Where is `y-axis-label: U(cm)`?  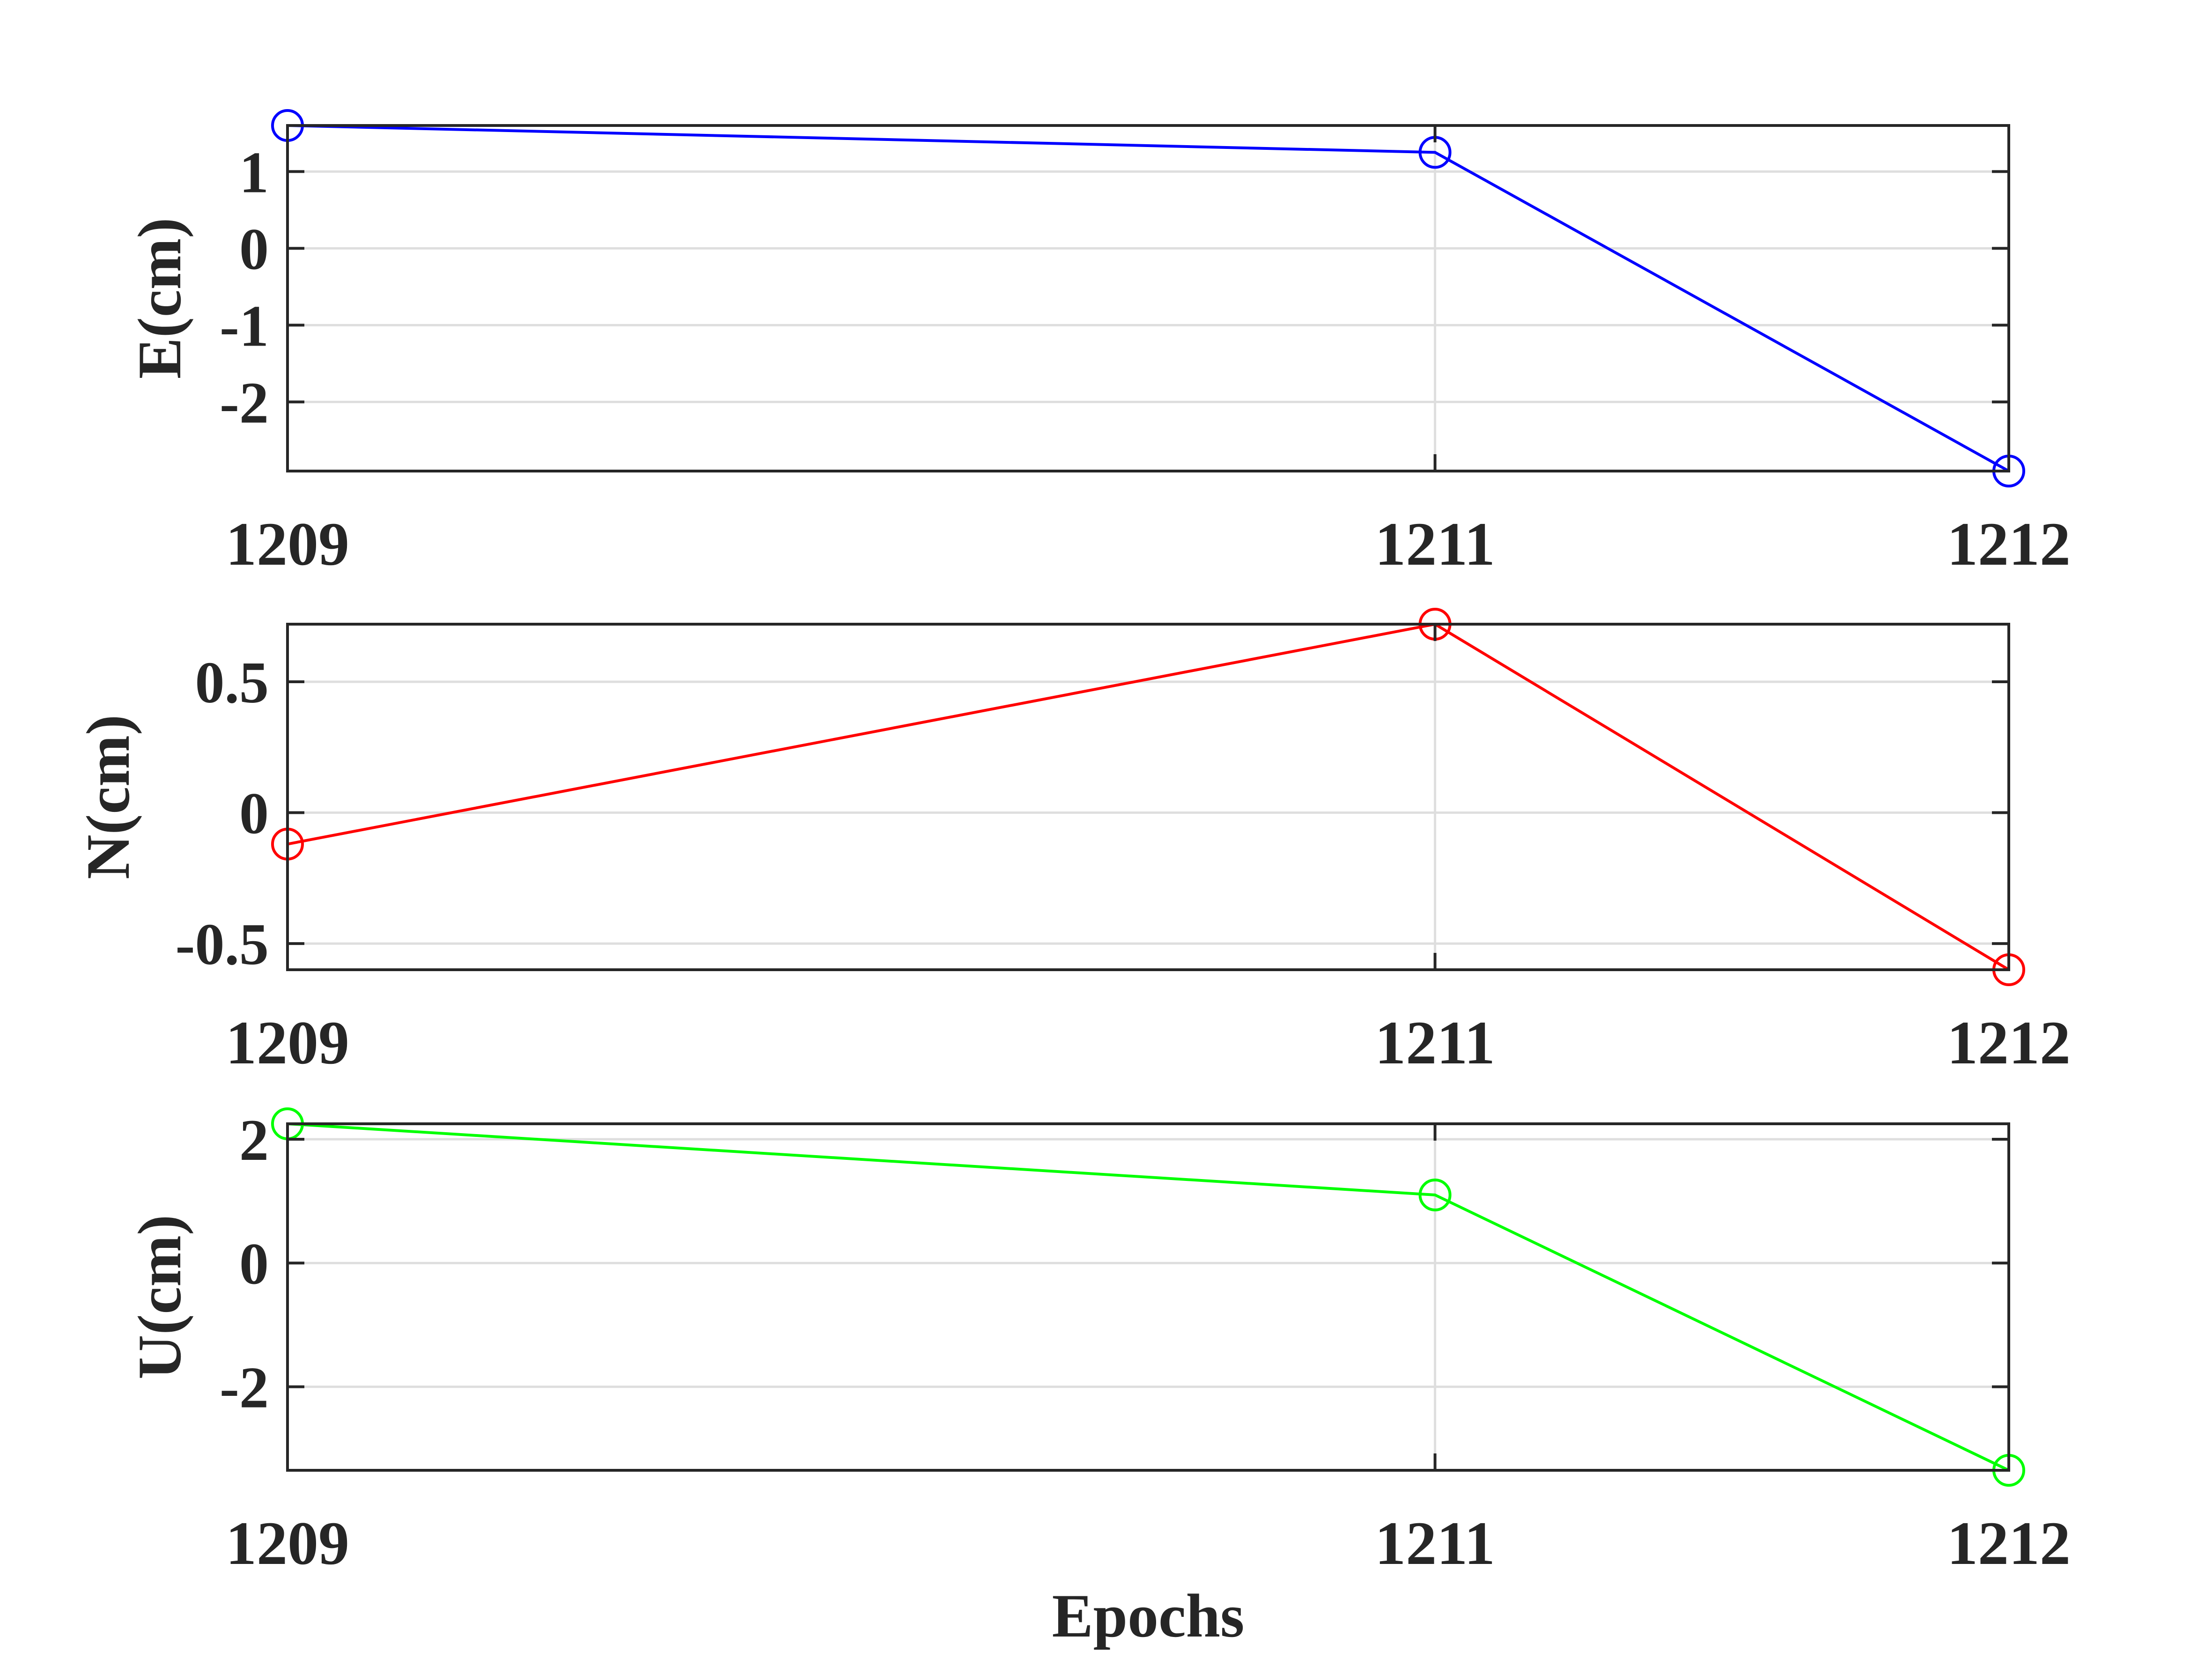
y-axis-label: U(cm) is located at coordinates (160, 1297).